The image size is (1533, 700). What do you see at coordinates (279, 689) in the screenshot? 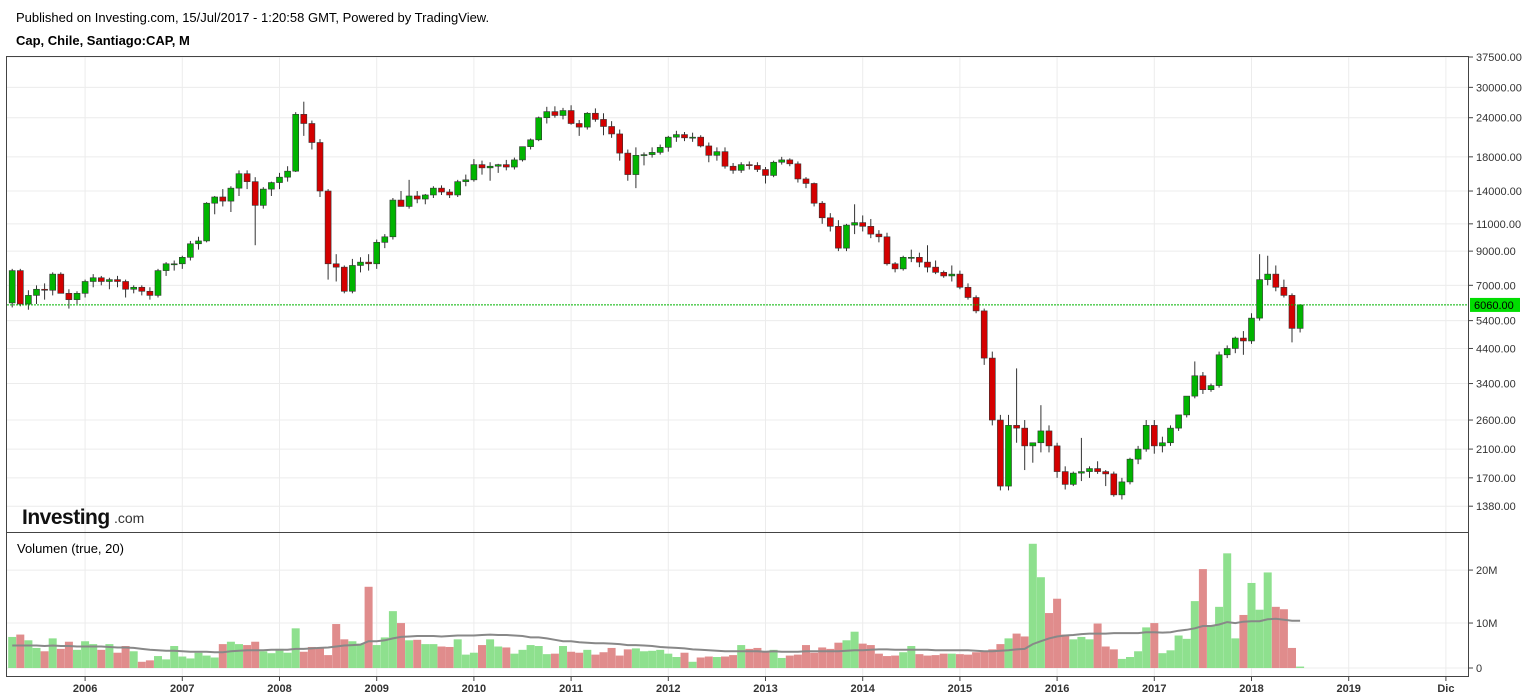
I see `x-tick-label: 2008` at bounding box center [279, 689].